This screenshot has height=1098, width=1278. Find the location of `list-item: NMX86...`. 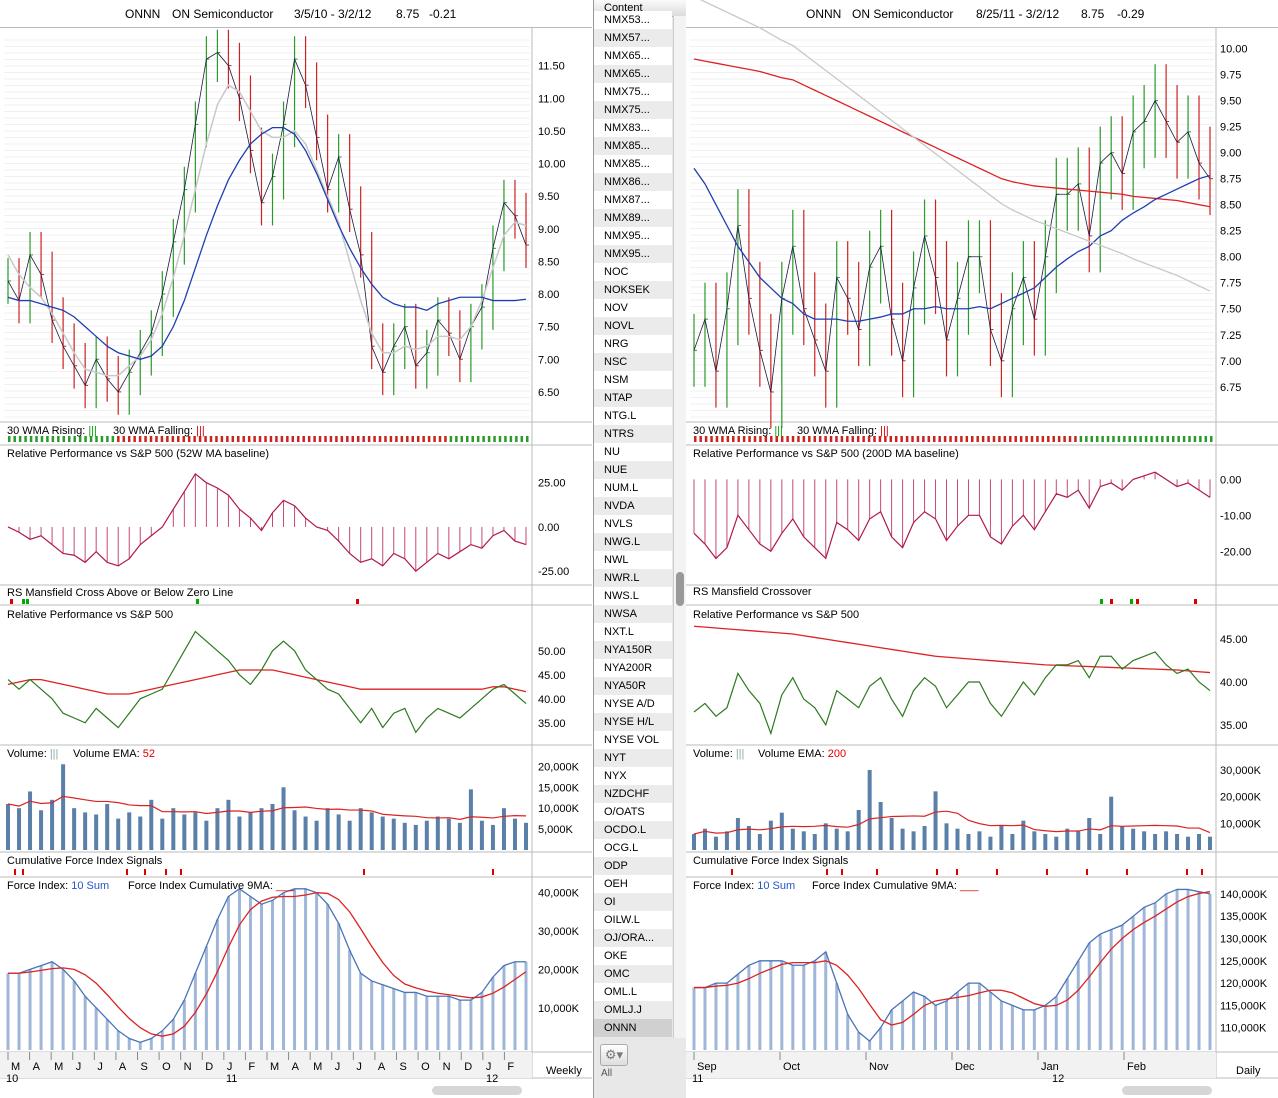

list-item: NMX86... is located at coordinates (633, 182).